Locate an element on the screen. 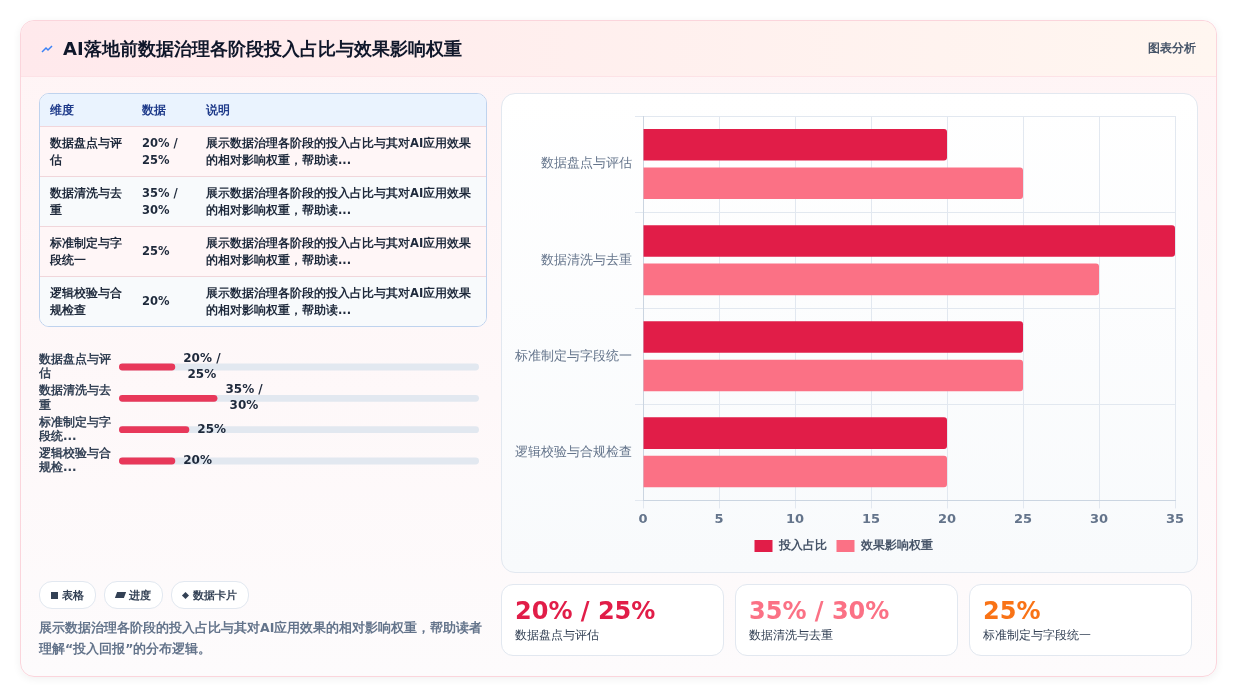 The image size is (1237, 697). text: 图表分析 is located at coordinates (1172, 48).